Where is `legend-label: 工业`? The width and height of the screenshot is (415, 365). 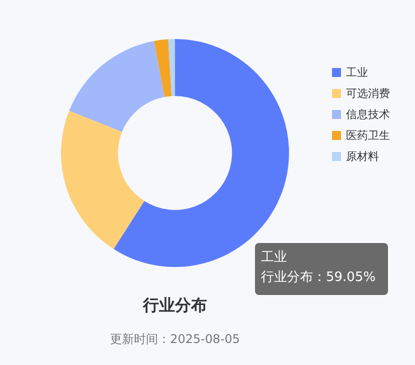 legend-label: 工业 is located at coordinates (357, 72).